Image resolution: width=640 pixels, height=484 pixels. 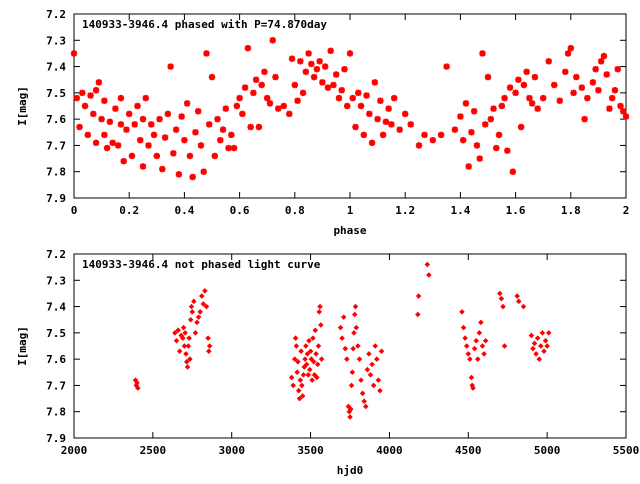 I want to click on x-tick-label: 2000, so click(x=74, y=450).